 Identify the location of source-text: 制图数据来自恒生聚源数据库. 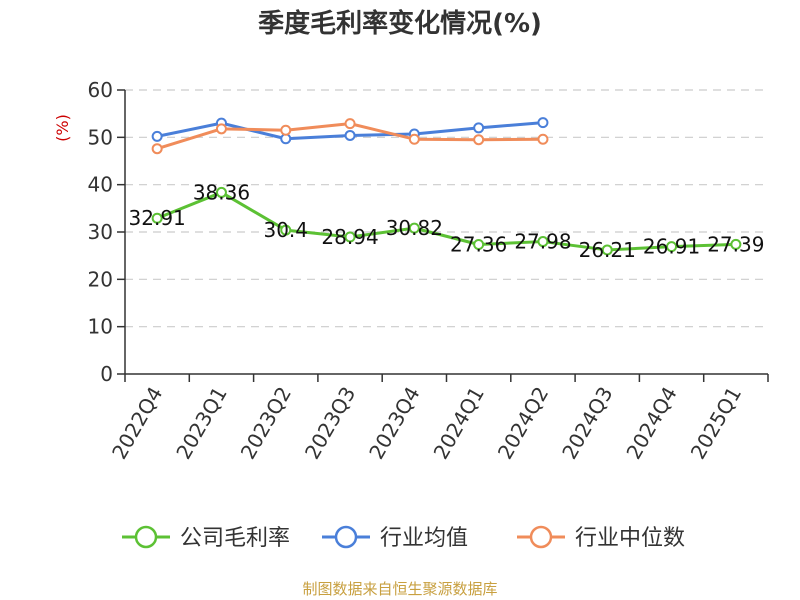
(399, 589).